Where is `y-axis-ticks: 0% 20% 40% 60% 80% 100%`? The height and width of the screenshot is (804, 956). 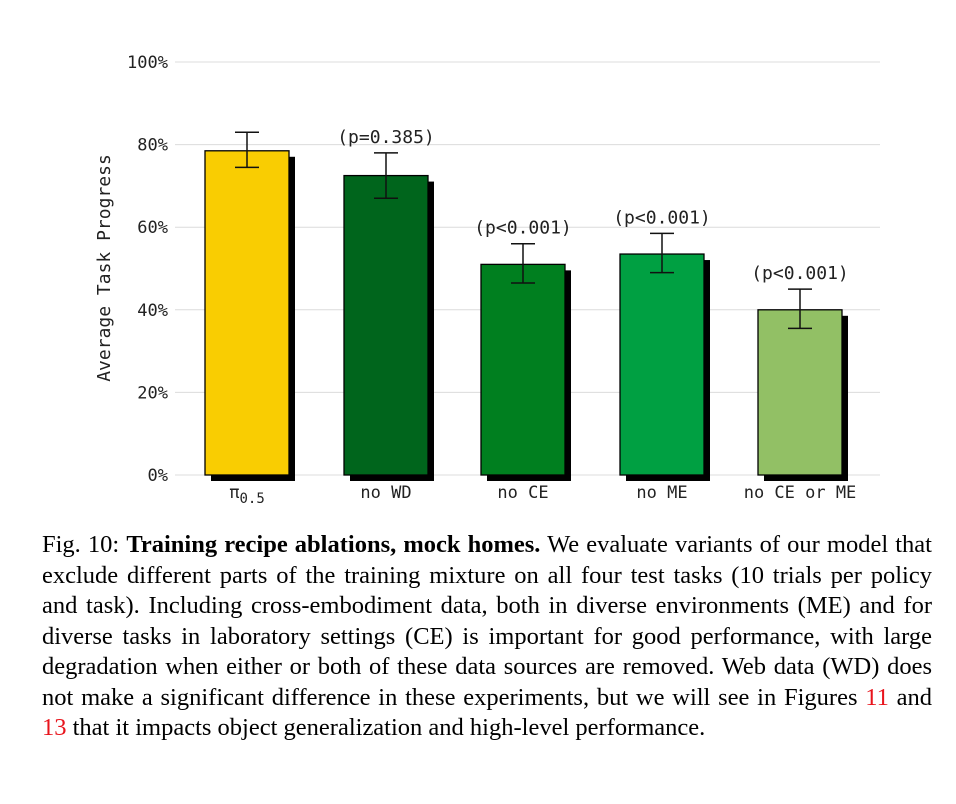 y-axis-ticks: 0% 20% 40% 60% 80% 100% is located at coordinates (147, 269).